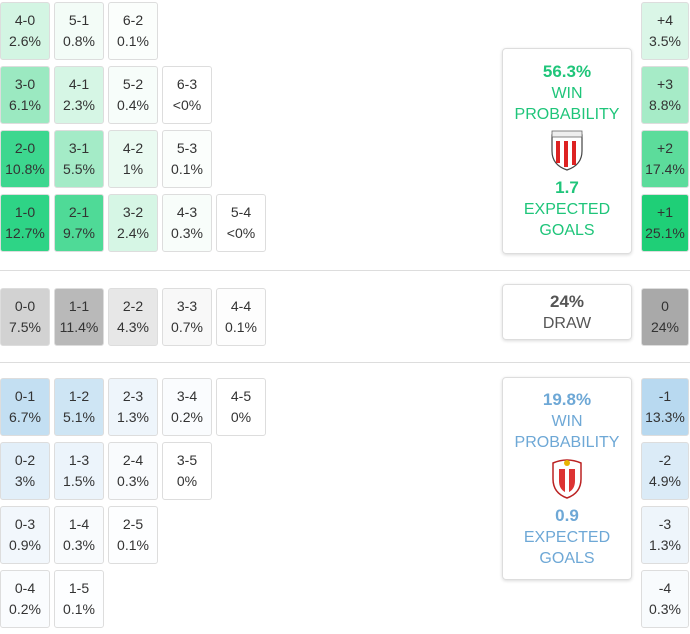  Describe the element at coordinates (79, 588) in the screenshot. I see `score: 1-5` at that location.